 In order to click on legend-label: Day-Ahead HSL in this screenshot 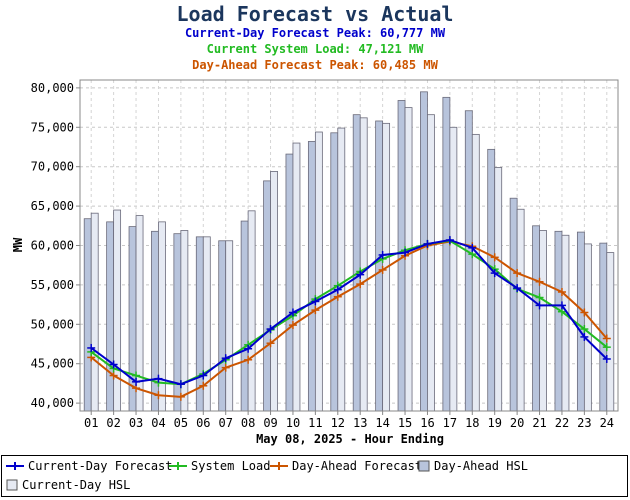, I will do `click(481, 466)`.